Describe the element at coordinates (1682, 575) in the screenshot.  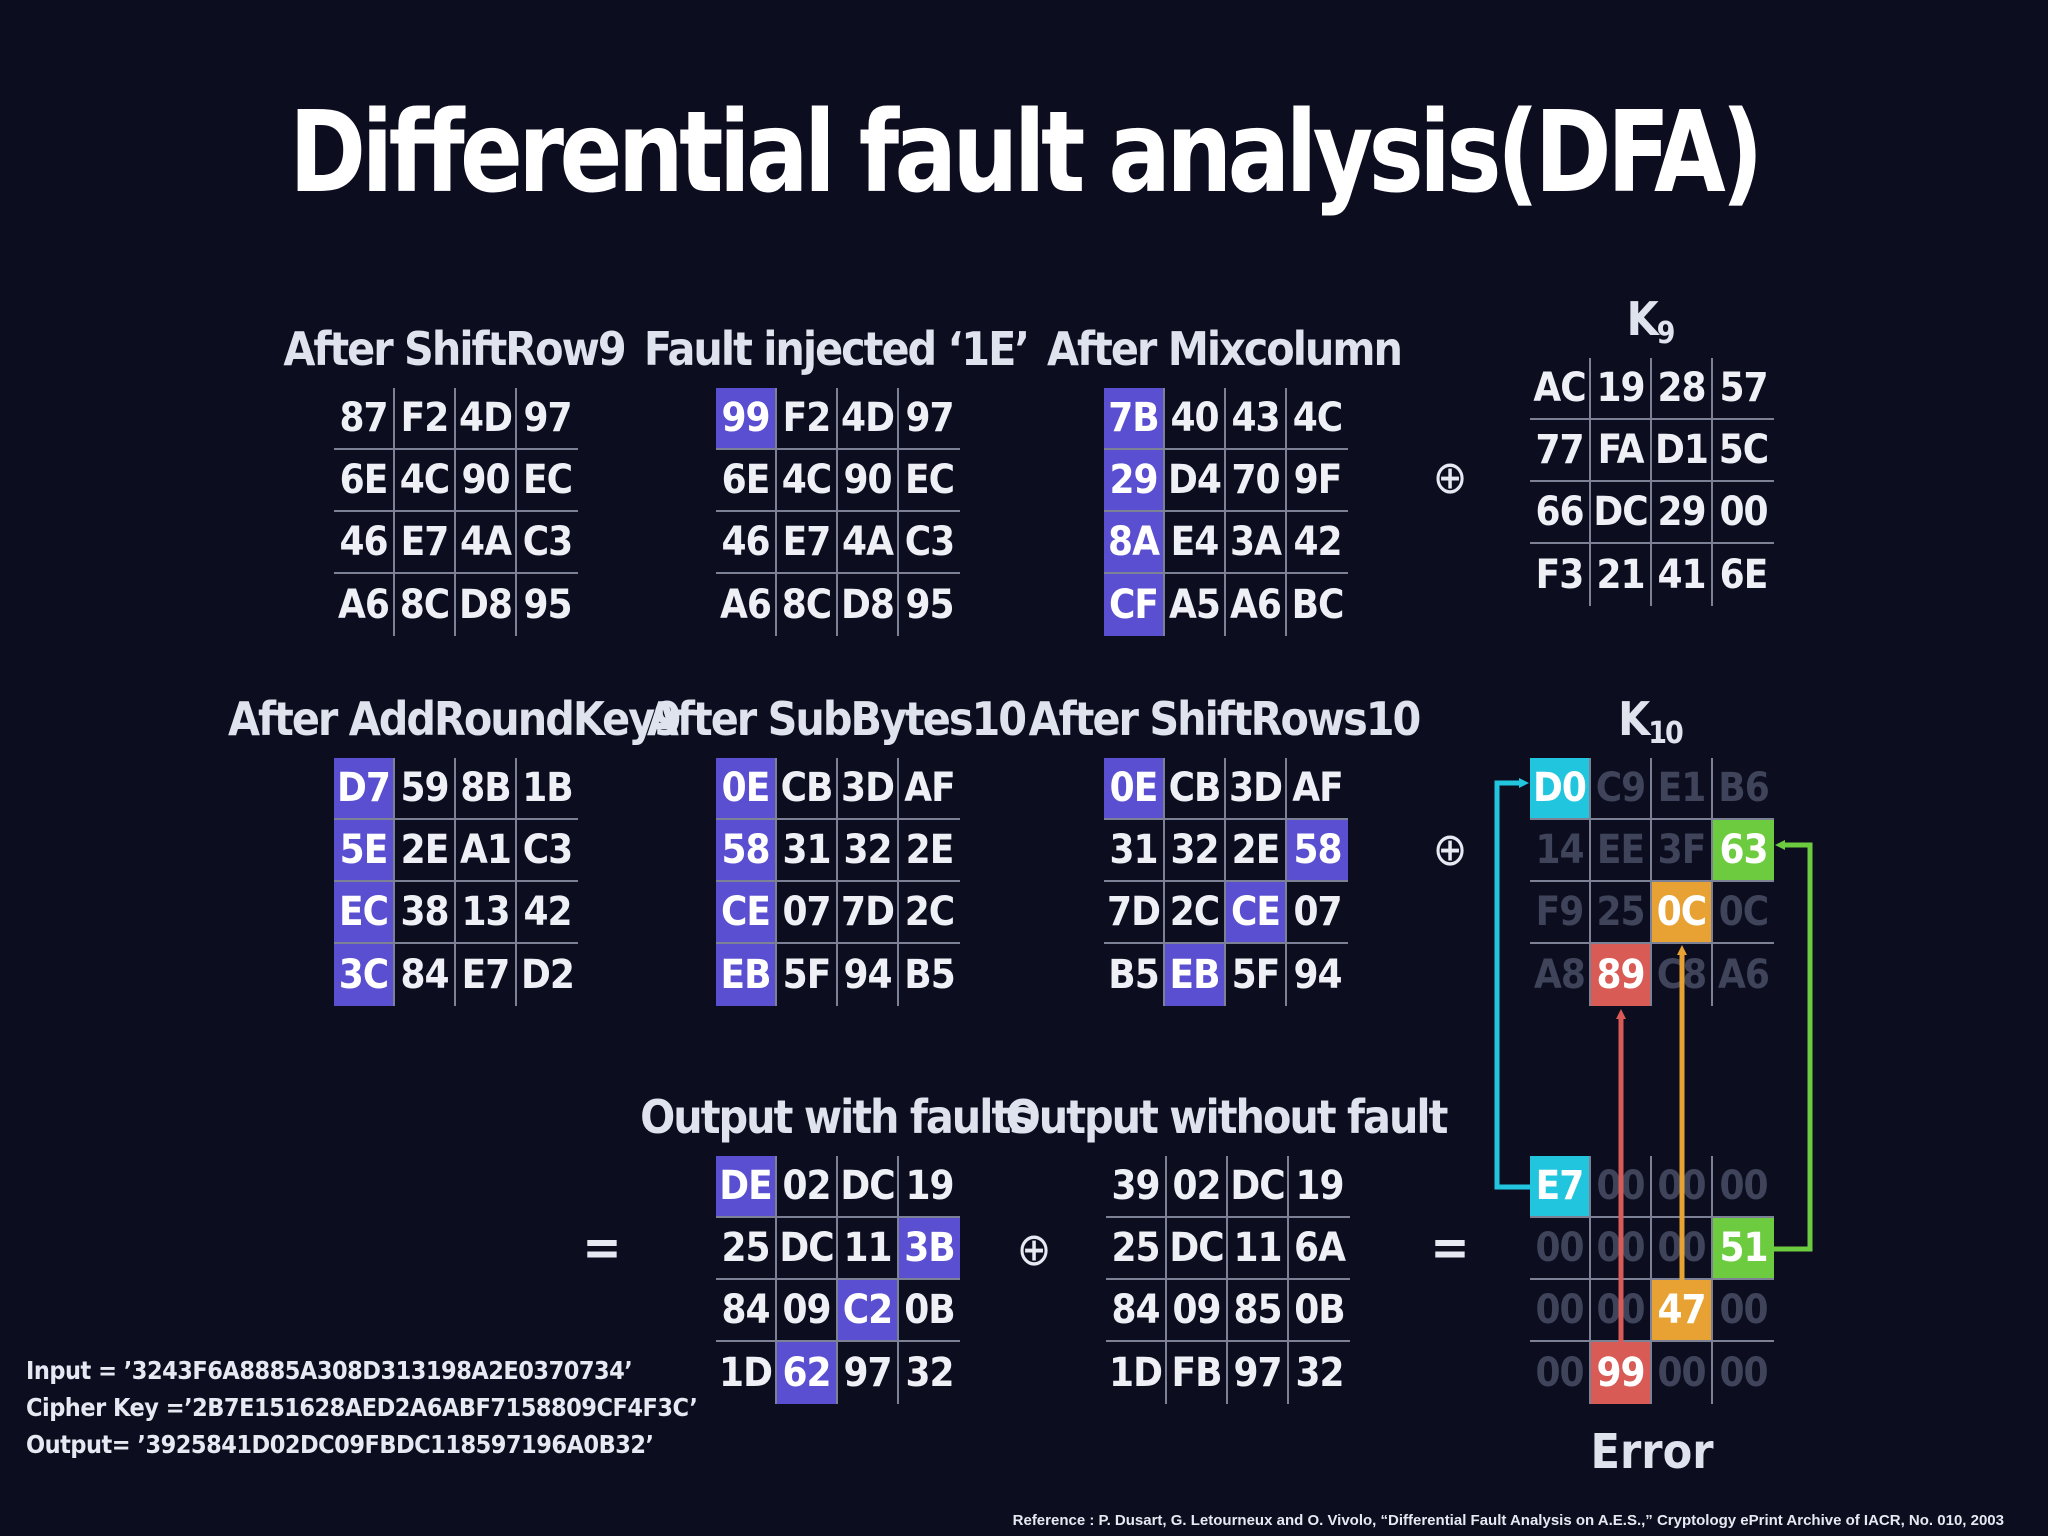
I see `matrix-cell: 41` at that location.